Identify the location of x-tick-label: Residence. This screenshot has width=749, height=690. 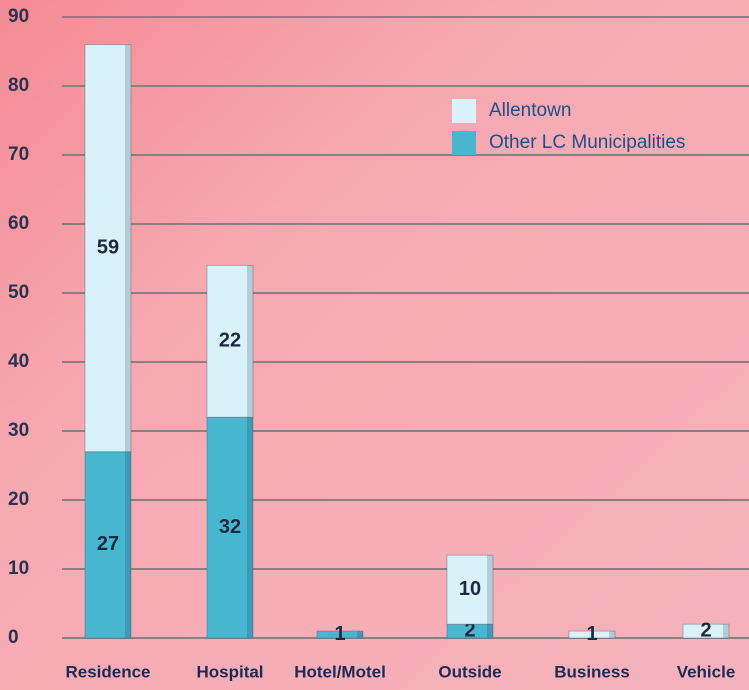
(107, 671).